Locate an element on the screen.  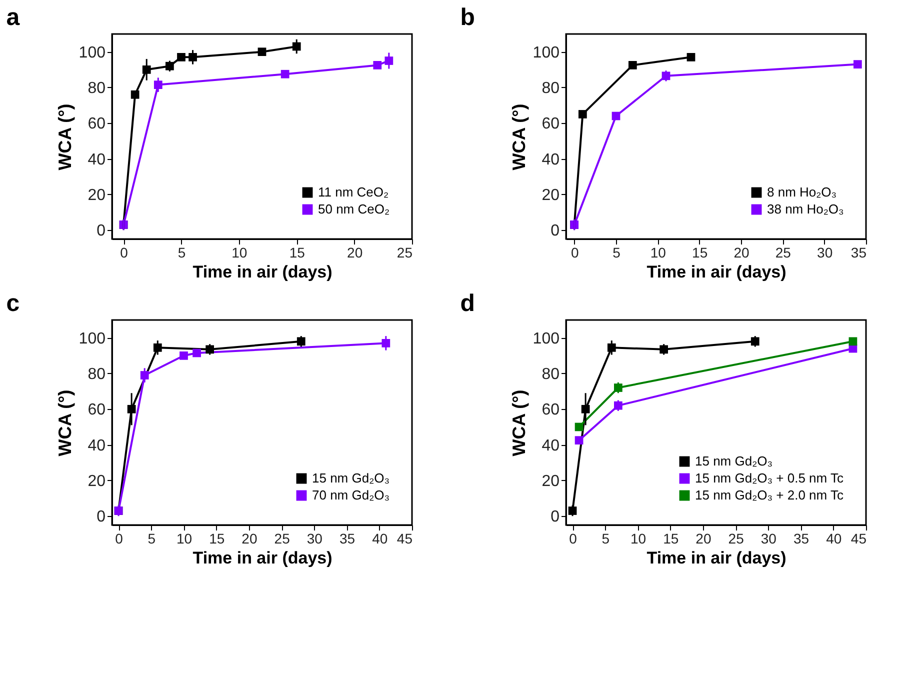
legend-label: 70 nm Gd₂O₃ is located at coordinates (351, 495).